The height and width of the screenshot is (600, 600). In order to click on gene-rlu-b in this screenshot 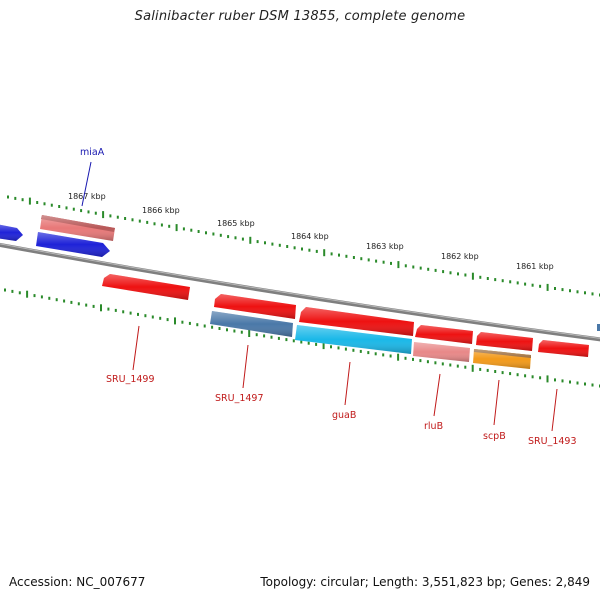, I will do `click(441, 352)`.